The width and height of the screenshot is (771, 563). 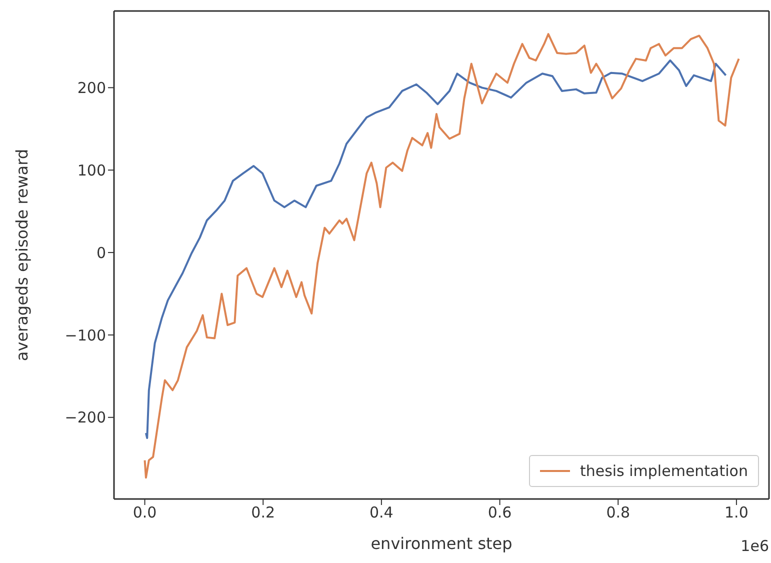 What do you see at coordinates (91, 170) in the screenshot?
I see `y-tick-label: 100` at bounding box center [91, 170].